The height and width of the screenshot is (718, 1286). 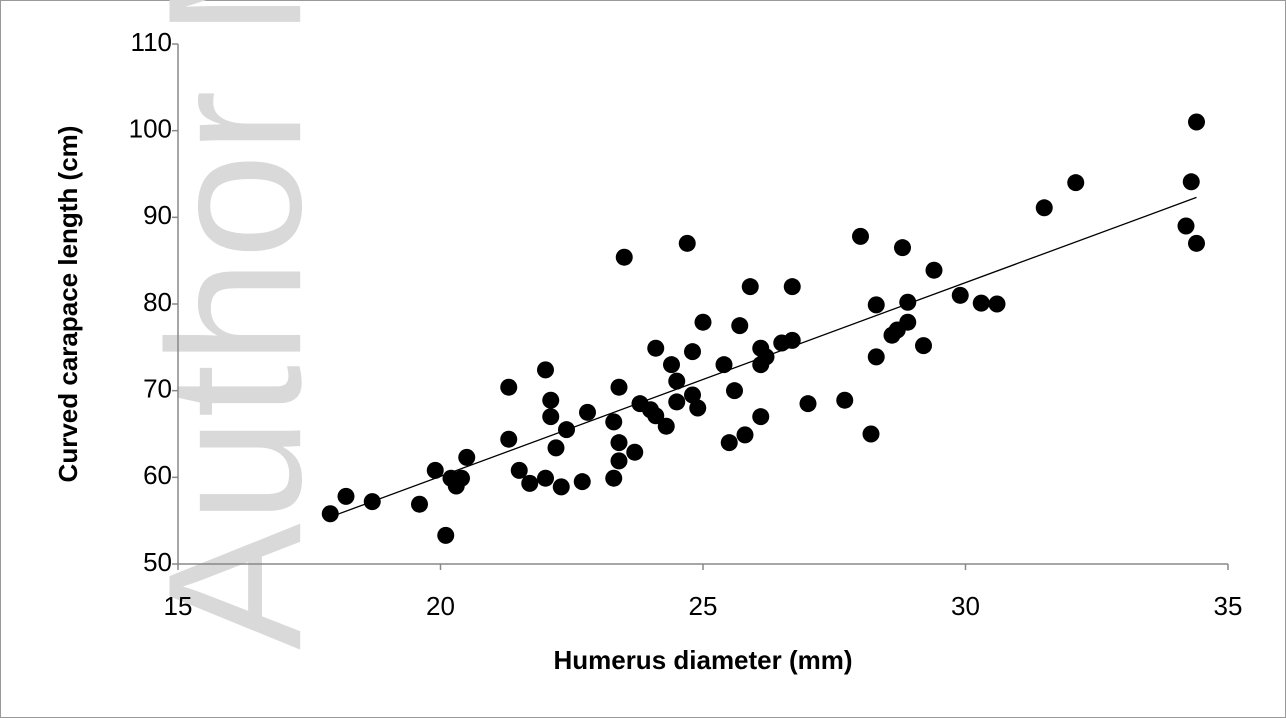 What do you see at coordinates (150, 129) in the screenshot?
I see `y-tick-label: 100` at bounding box center [150, 129].